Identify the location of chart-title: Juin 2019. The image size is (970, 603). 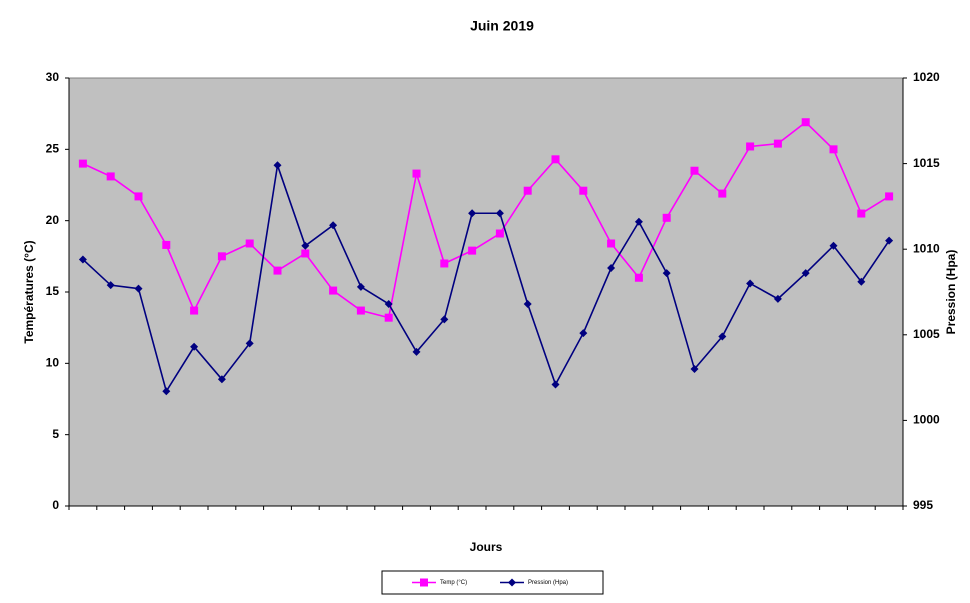
(502, 26).